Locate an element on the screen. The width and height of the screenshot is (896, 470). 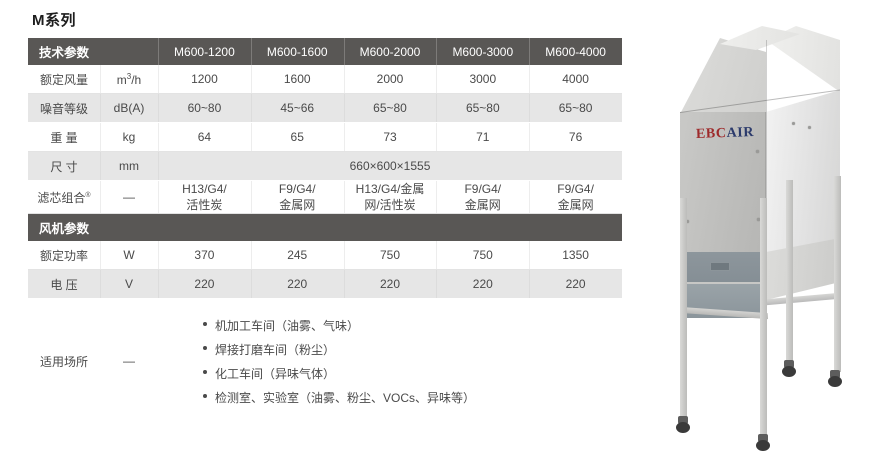
row-label-airflow: 额定风量 is located at coordinates (64, 79).